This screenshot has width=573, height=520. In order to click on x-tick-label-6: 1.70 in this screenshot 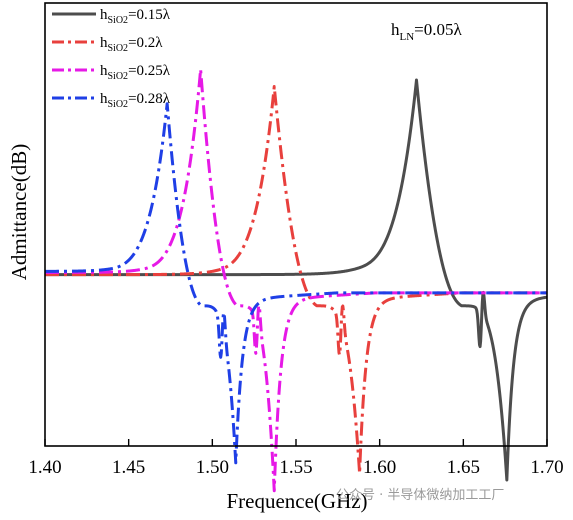, I will do `click(546, 467)`.